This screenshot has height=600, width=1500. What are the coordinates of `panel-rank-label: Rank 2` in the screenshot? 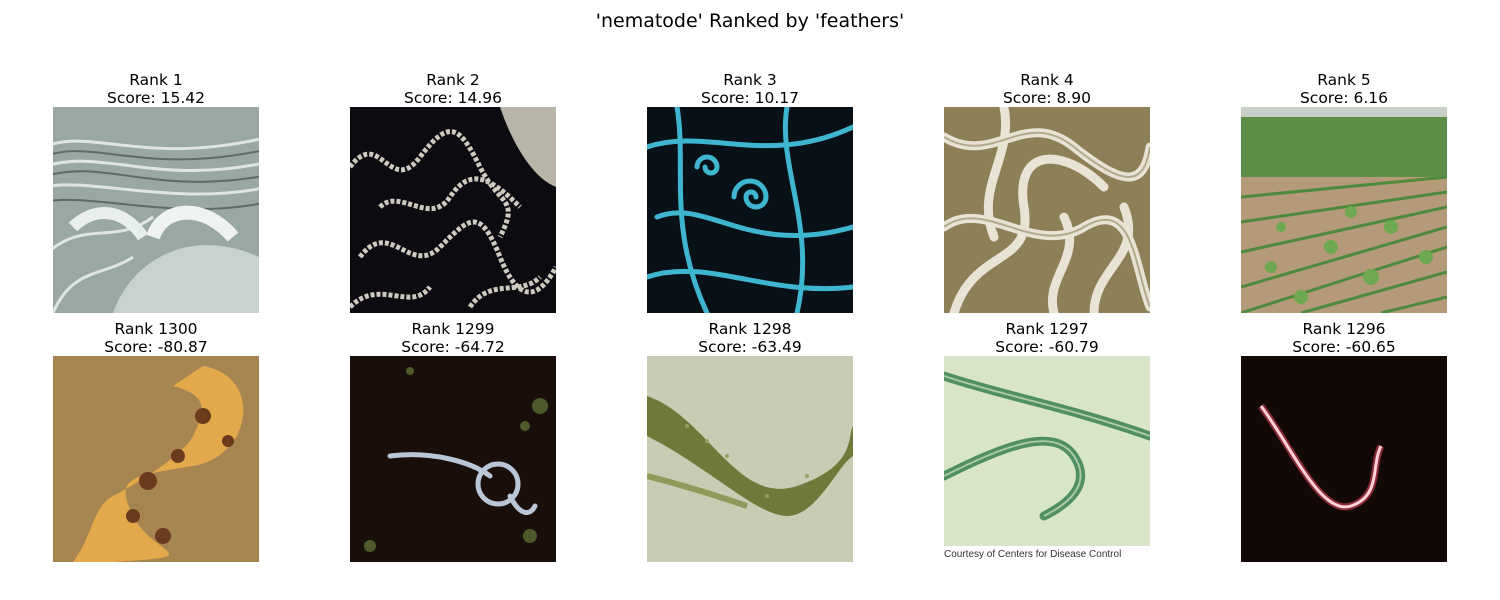 It's located at (453, 80).